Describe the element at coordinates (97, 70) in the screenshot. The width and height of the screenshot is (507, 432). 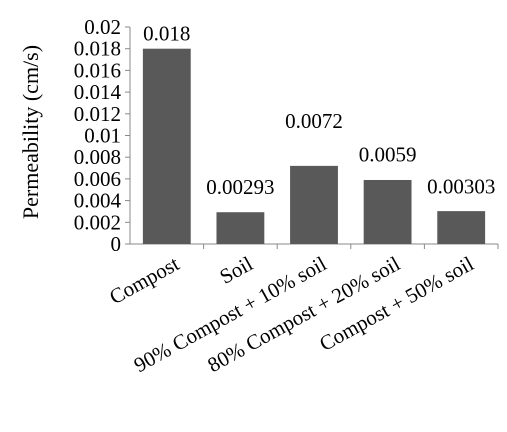
I see `y-tick-label: 0.016` at that location.